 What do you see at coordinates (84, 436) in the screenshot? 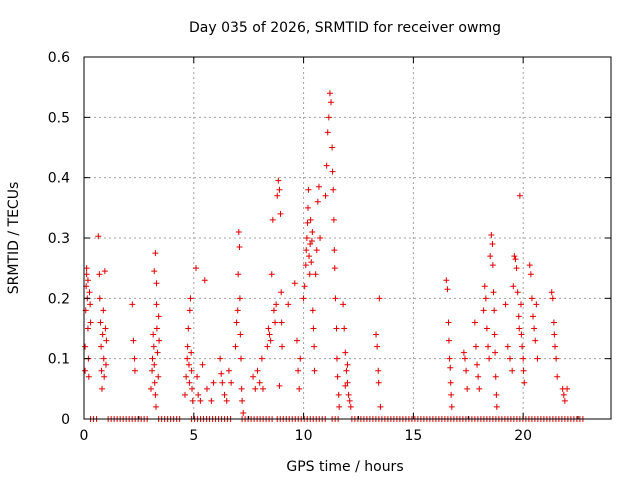
I see `x-tick-label: 0` at bounding box center [84, 436].